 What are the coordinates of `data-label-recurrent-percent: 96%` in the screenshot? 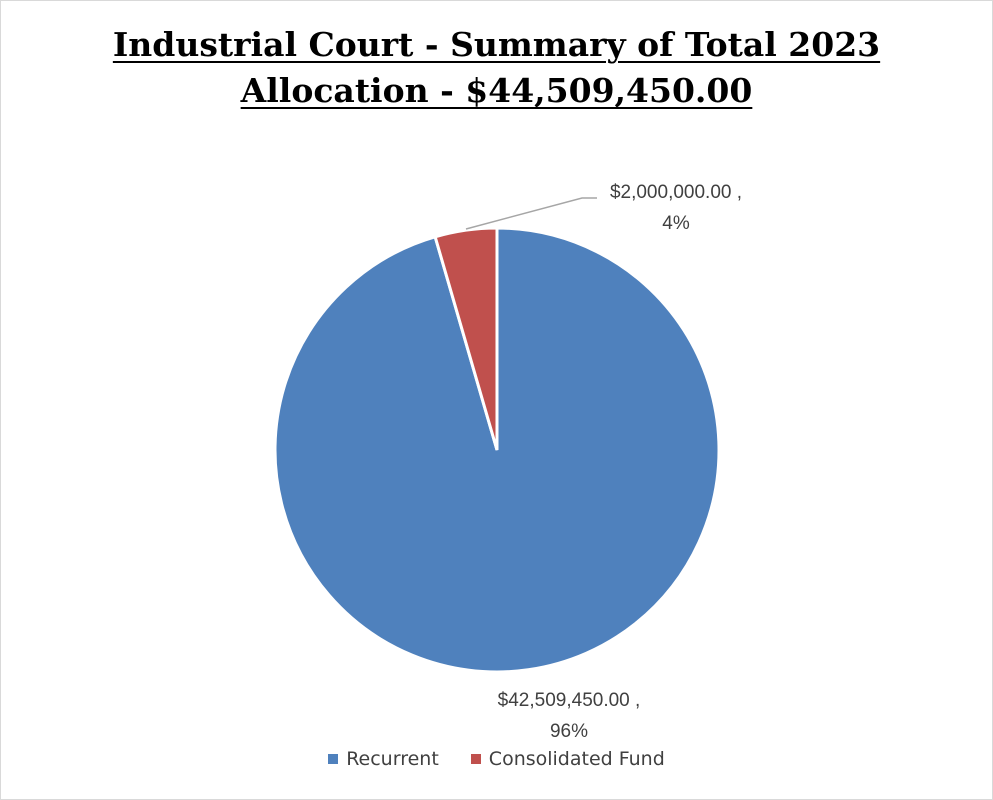 It's located at (569, 731).